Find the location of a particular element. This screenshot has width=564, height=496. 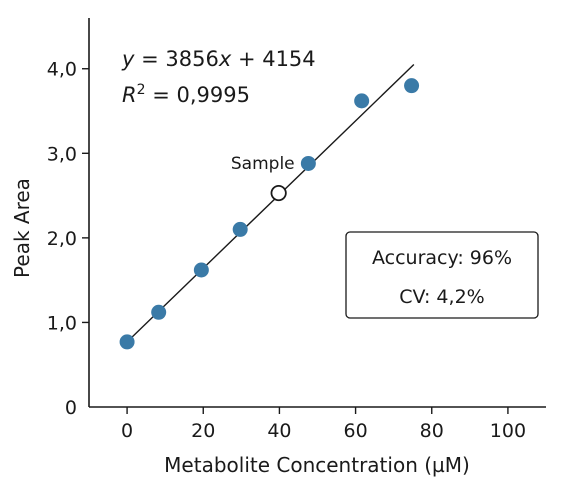

x-ticks: 0 20 40 60 80 100 is located at coordinates (323, 424).